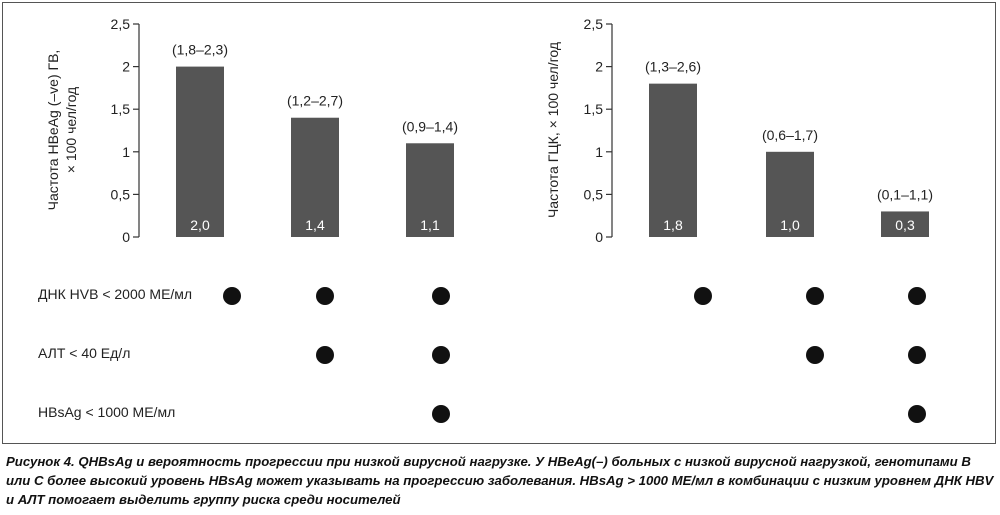  I want to click on bar-value-label: 1,8, so click(673, 225).